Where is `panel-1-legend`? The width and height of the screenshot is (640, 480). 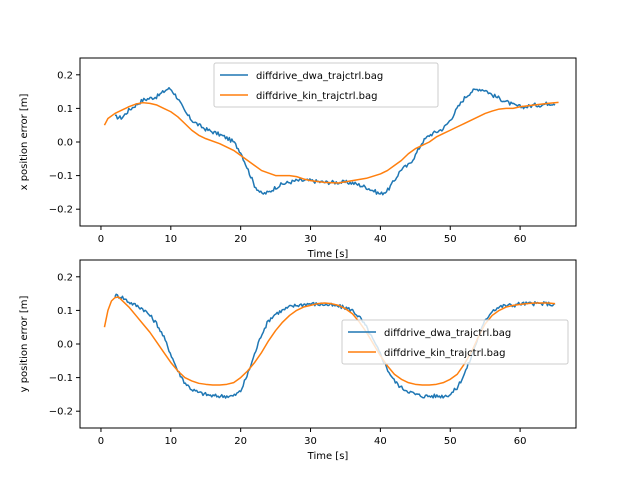
panel-1-legend is located at coordinates (326, 85).